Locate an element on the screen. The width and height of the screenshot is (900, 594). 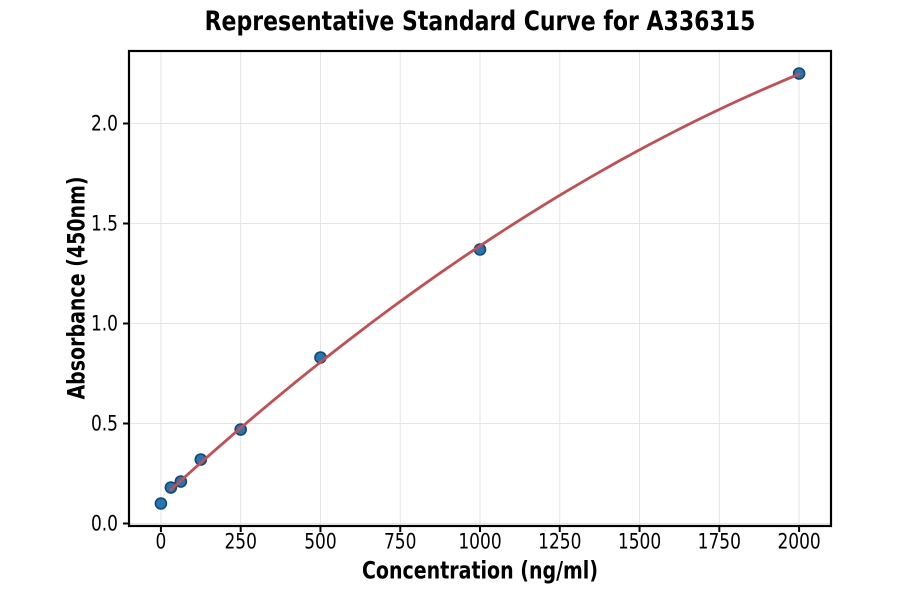
x-tick-label: 500 is located at coordinates (320, 542).